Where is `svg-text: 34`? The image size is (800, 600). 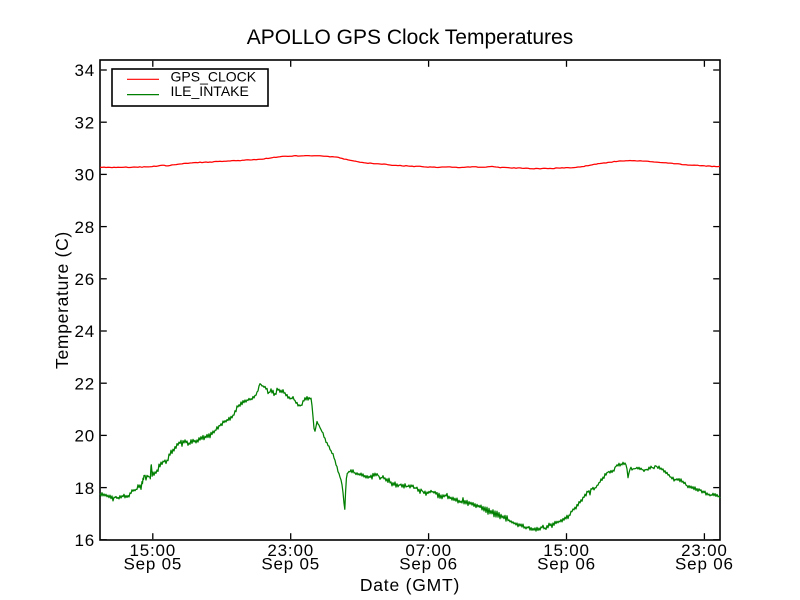
svg-text: 34 is located at coordinates (84, 70).